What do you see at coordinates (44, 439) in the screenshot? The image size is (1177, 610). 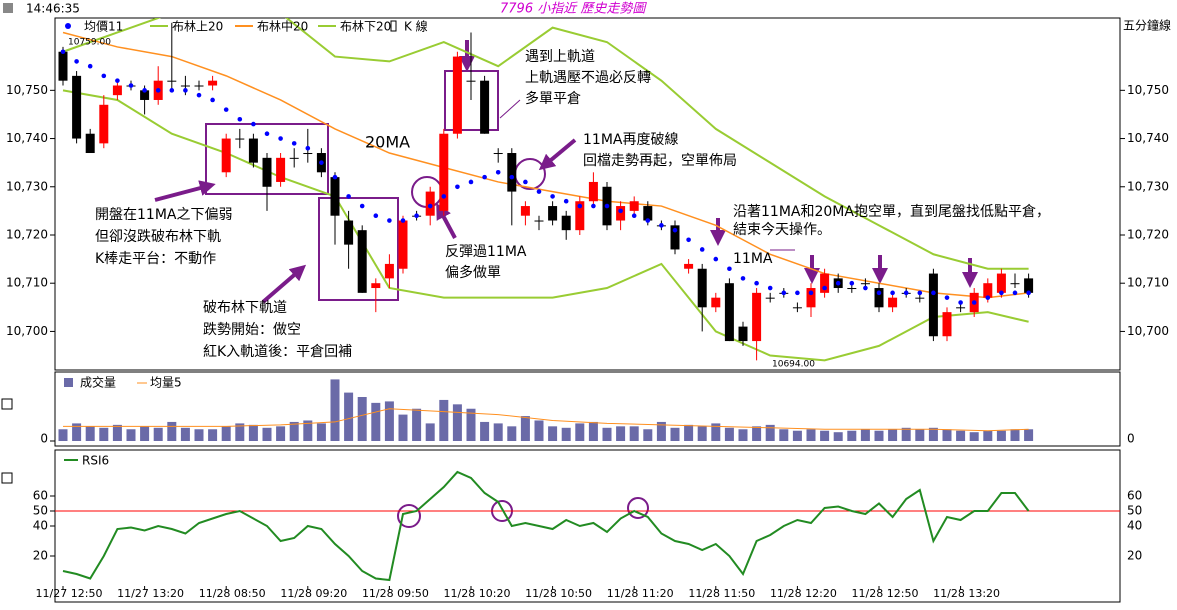 I see `y-tick-label: 0` at bounding box center [44, 439].